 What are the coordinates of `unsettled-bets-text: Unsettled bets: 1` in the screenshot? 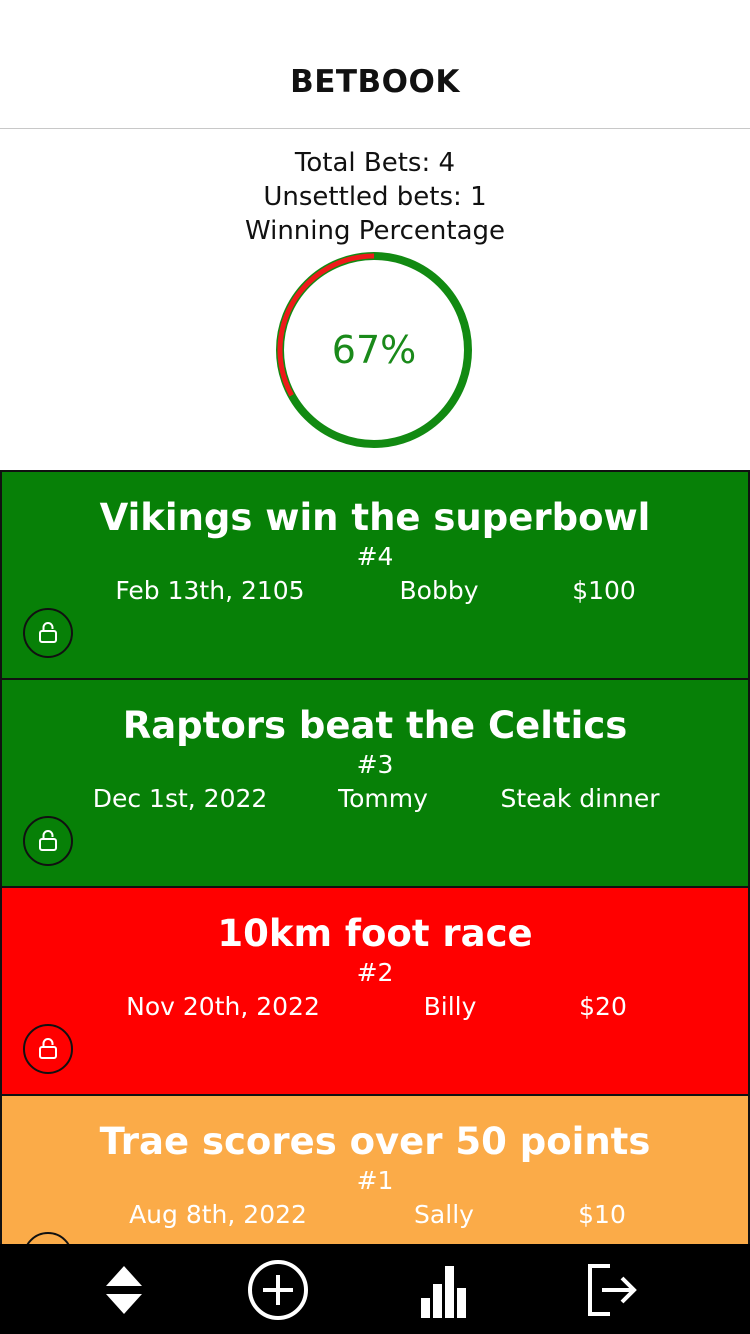 It's located at (375, 197).